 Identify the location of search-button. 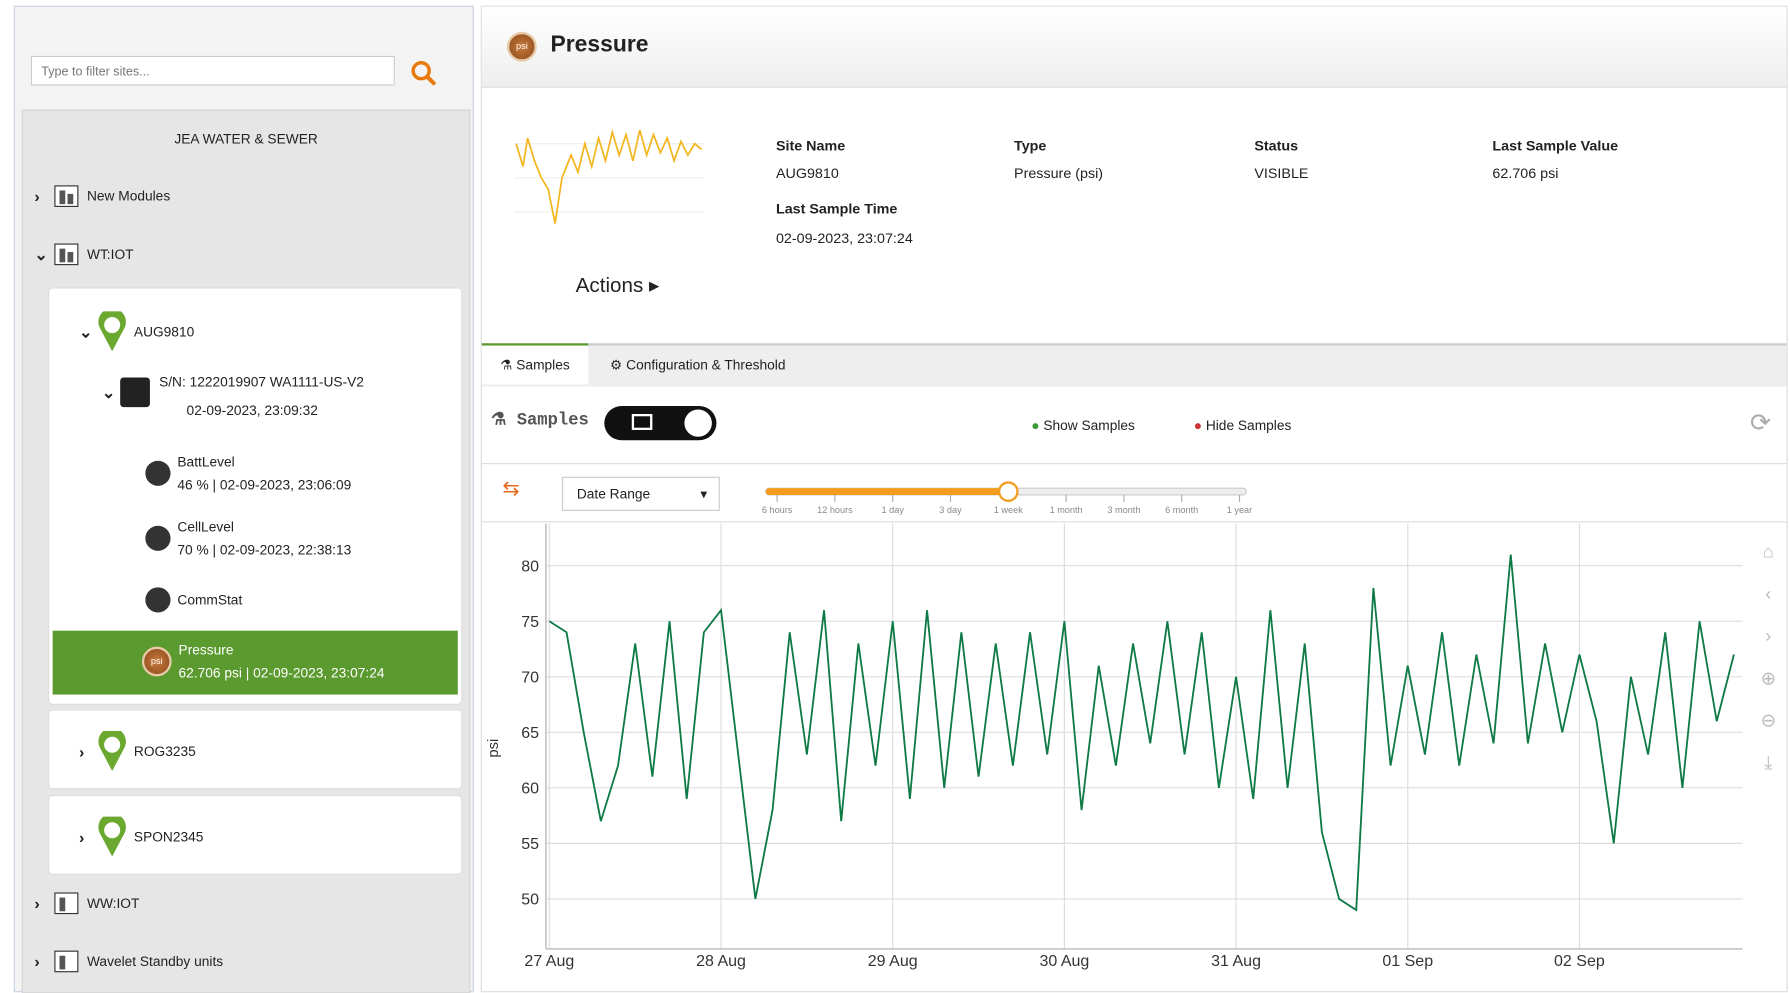
(424, 73).